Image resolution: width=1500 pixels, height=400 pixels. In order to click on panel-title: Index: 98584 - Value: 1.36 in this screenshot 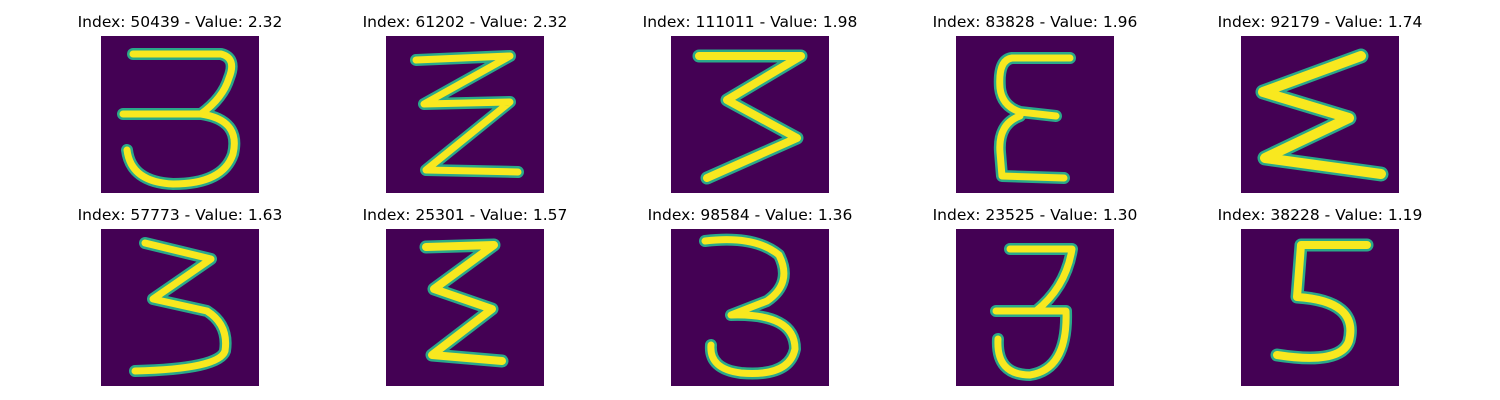, I will do `click(750, 215)`.